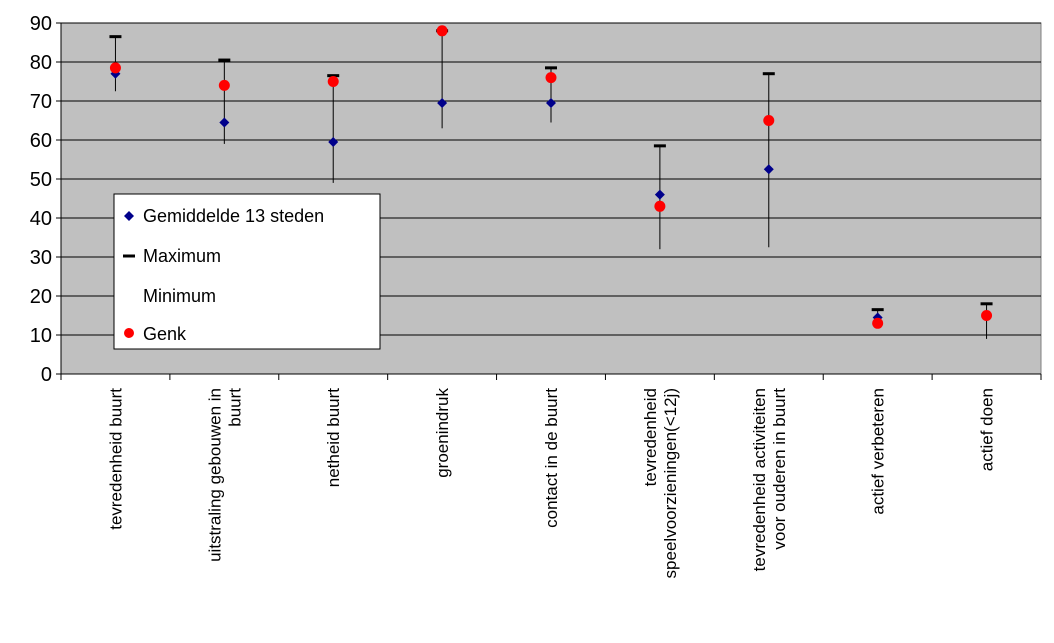 The image size is (1054, 643). What do you see at coordinates (46, 375) in the screenshot?
I see `y-tick-label: 0` at bounding box center [46, 375].